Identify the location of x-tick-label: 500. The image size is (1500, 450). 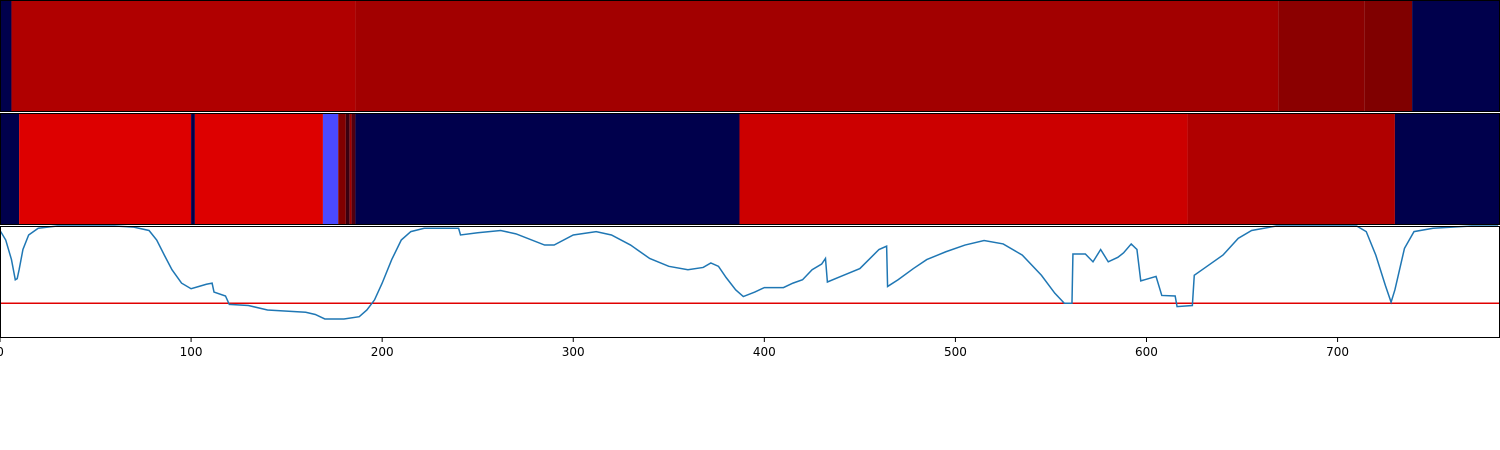
(955, 352).